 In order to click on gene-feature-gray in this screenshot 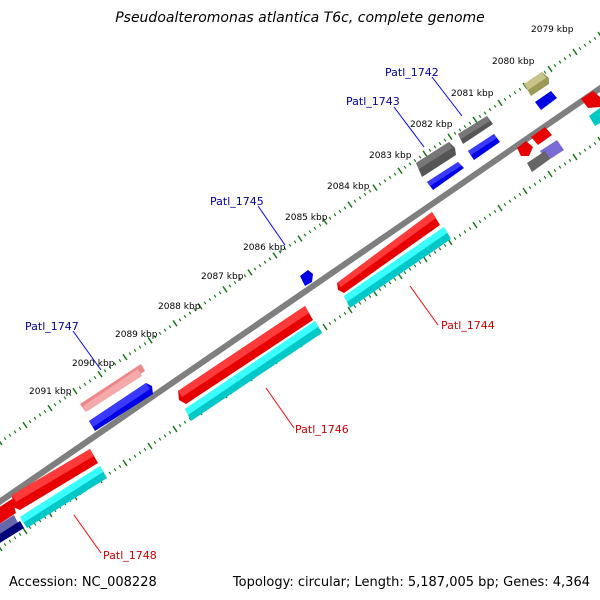, I will do `click(538, 161)`.